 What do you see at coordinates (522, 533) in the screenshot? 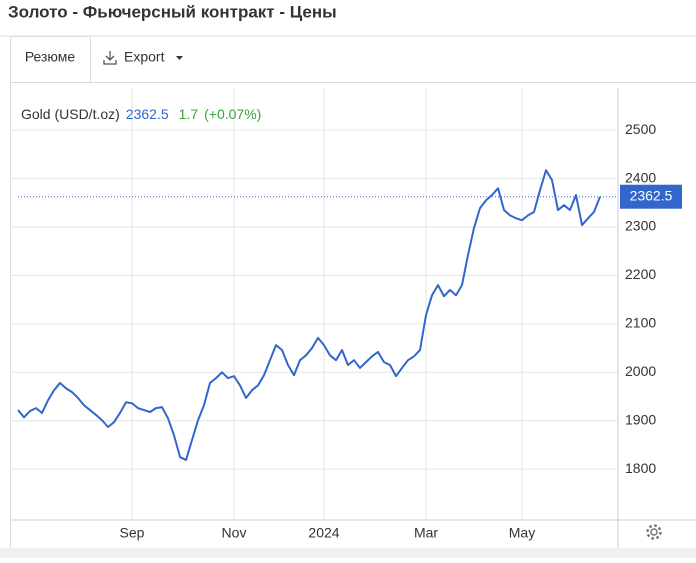
I see `x-tick-label: May` at bounding box center [522, 533].